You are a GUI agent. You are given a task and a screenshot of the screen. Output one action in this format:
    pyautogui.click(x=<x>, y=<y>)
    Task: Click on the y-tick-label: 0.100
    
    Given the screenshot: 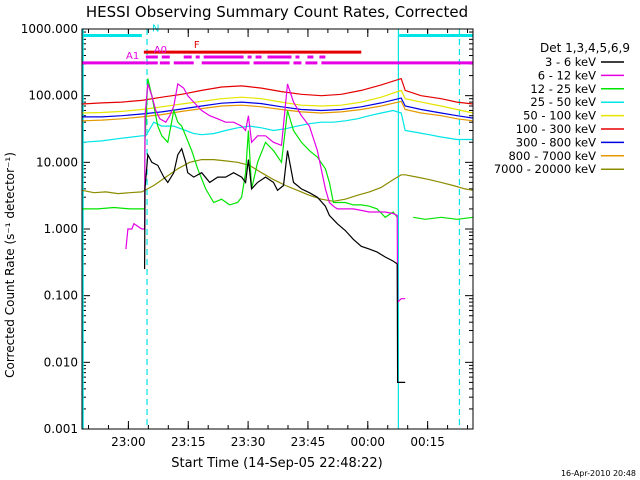 What is the action you would take?
    pyautogui.click(x=61, y=296)
    